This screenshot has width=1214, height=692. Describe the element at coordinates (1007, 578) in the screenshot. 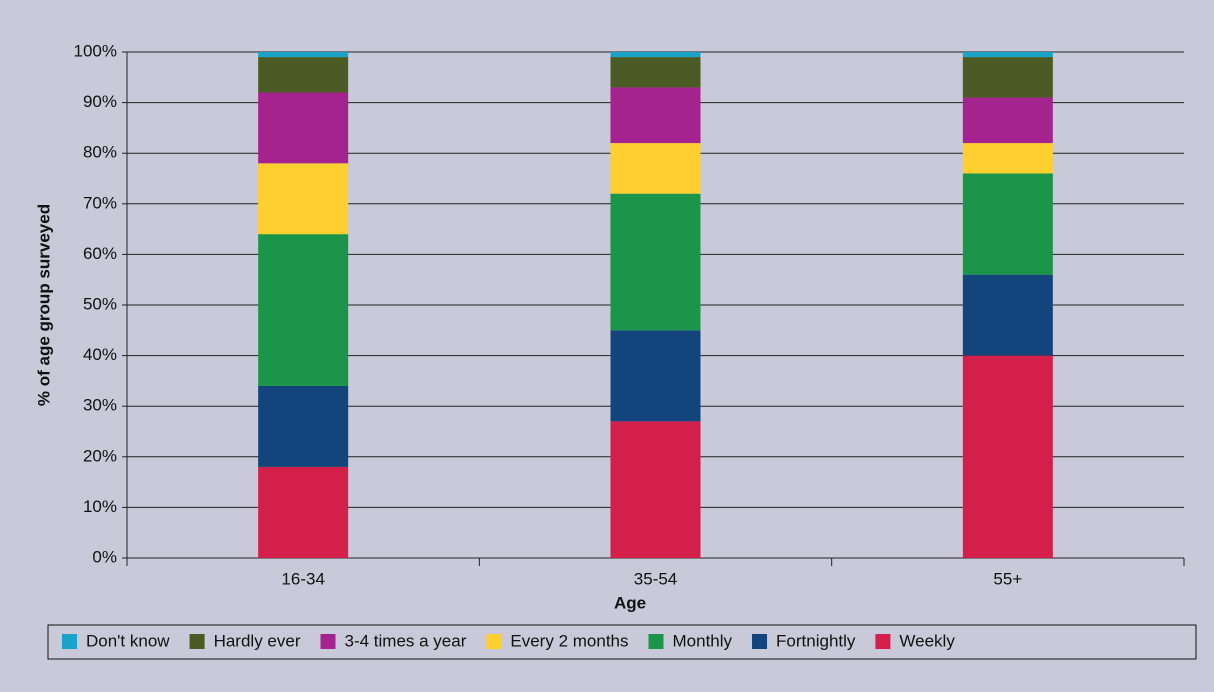

I see `x-tick-label: 55+` at that location.